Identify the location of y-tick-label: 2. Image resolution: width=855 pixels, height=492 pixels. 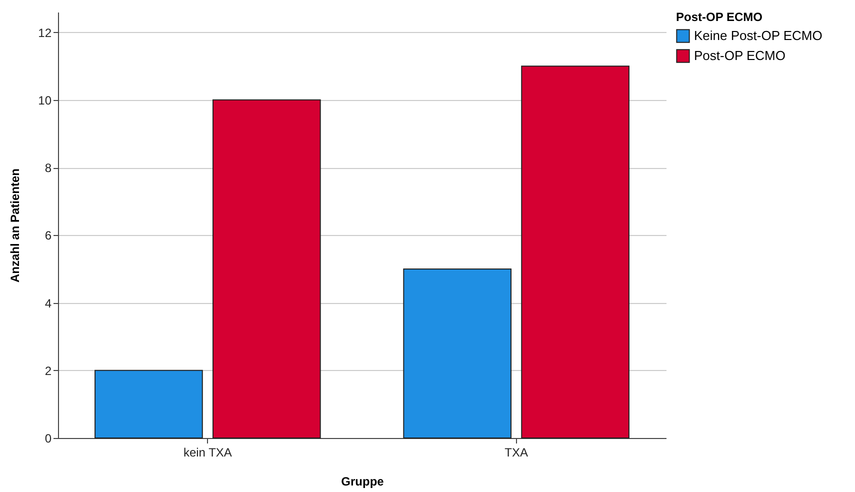
(48, 371).